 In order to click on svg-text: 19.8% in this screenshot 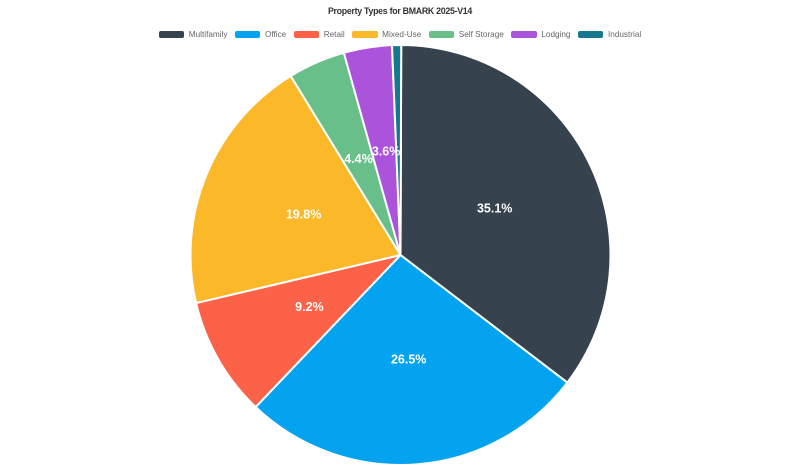, I will do `click(303, 215)`.